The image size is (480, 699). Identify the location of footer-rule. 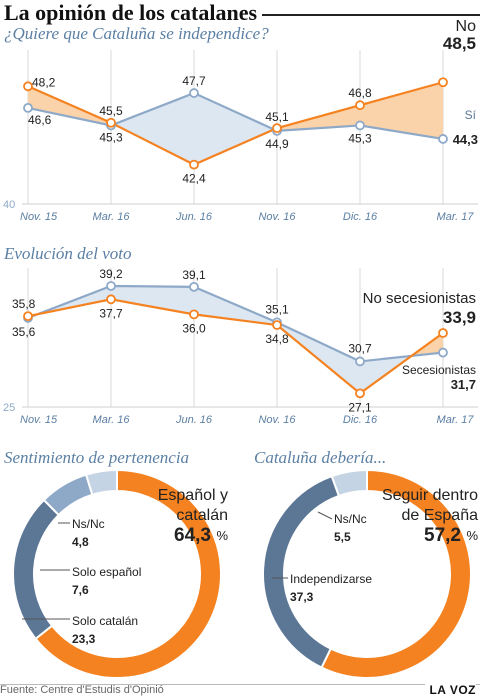
(240, 684).